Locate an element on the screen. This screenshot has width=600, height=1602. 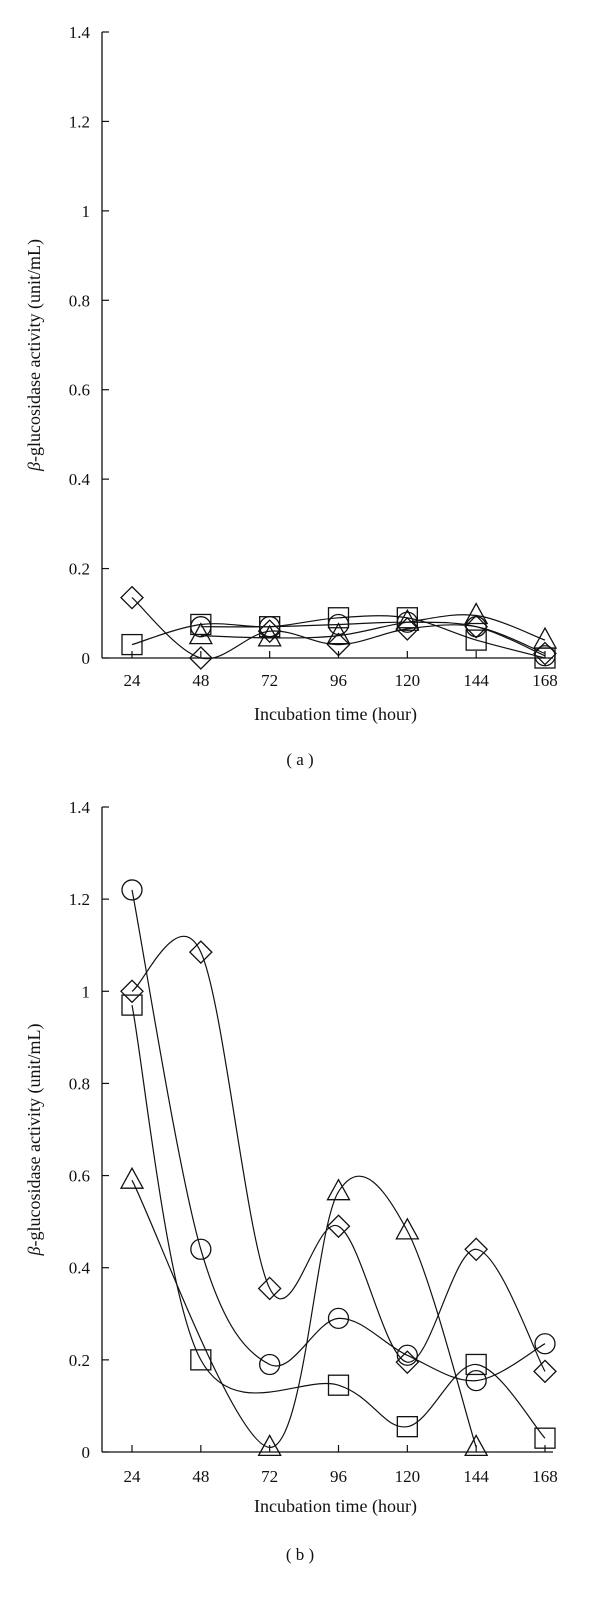
panel-a-x-label: Incubation time (hour) is located at coordinates (335, 714).